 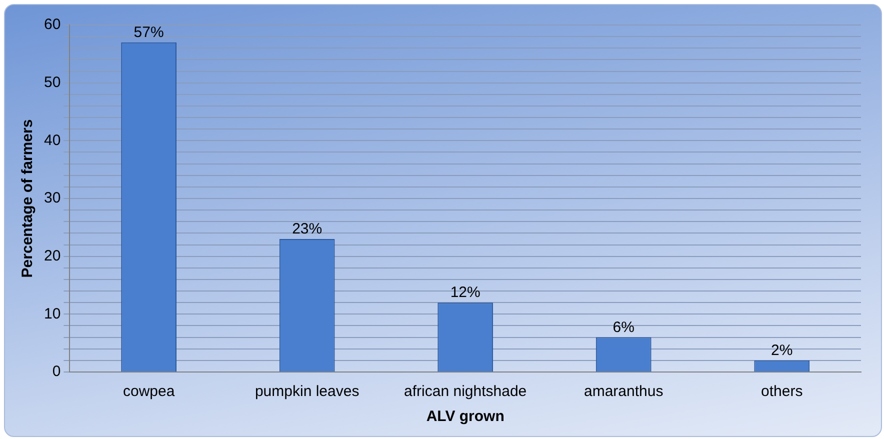 I want to click on y-tick-label: 40, so click(x=52, y=140).